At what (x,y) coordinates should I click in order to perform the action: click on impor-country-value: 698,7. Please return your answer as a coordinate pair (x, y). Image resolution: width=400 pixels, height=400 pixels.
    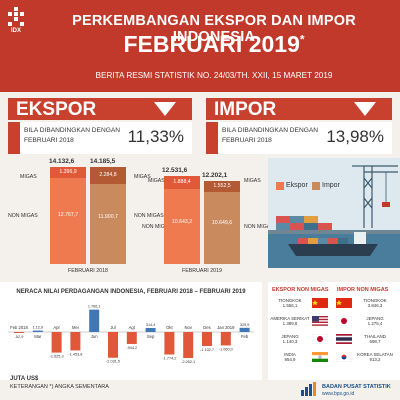
    Looking at the image, I should click on (375, 341).